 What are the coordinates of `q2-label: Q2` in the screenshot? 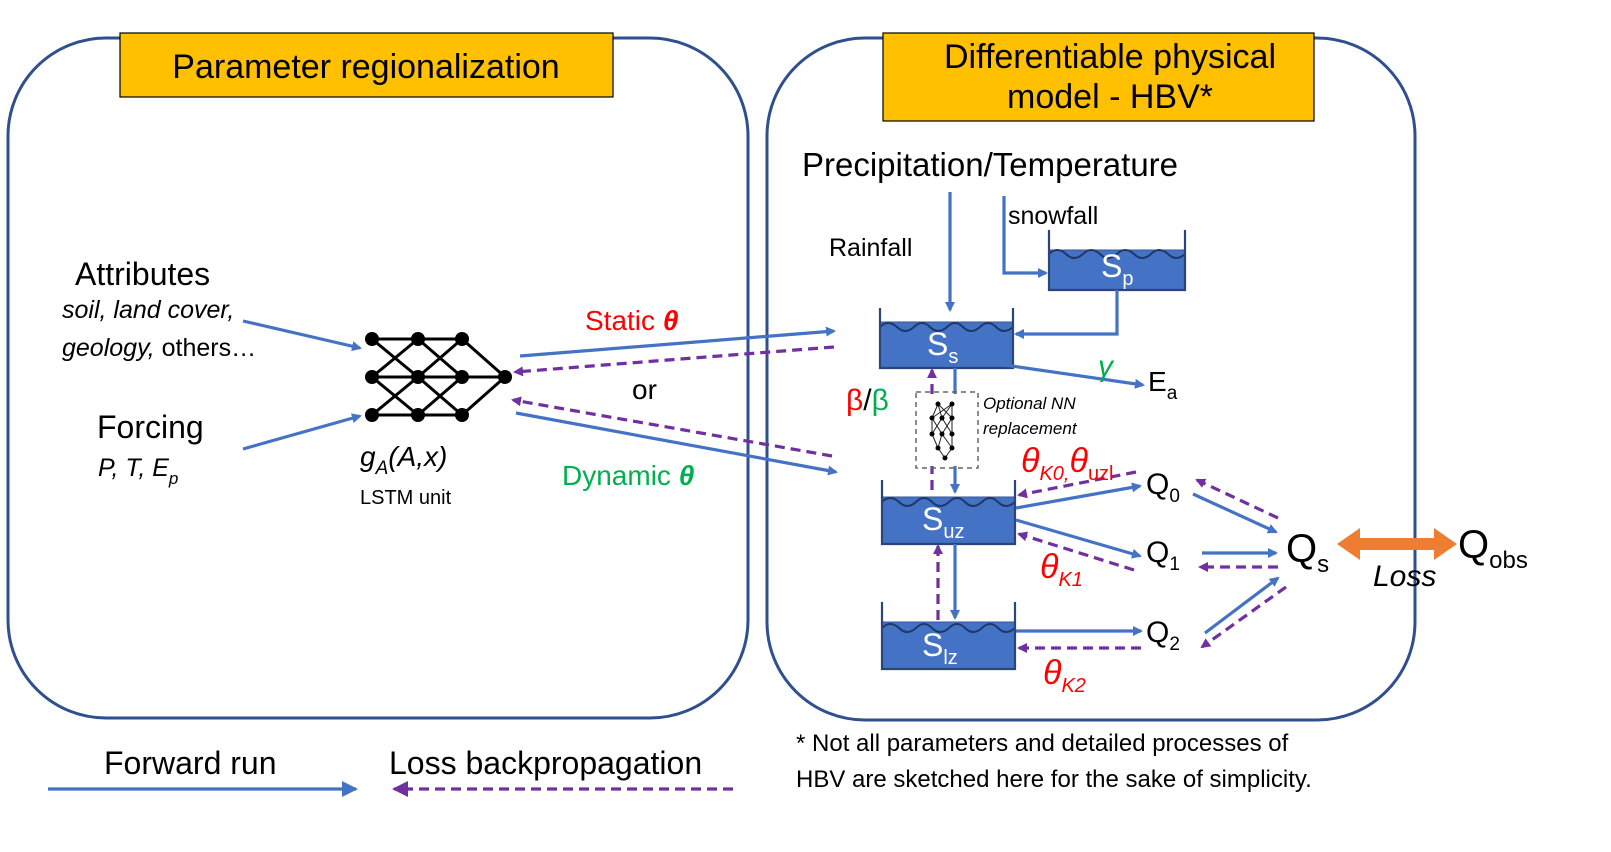 It's located at (1163, 635).